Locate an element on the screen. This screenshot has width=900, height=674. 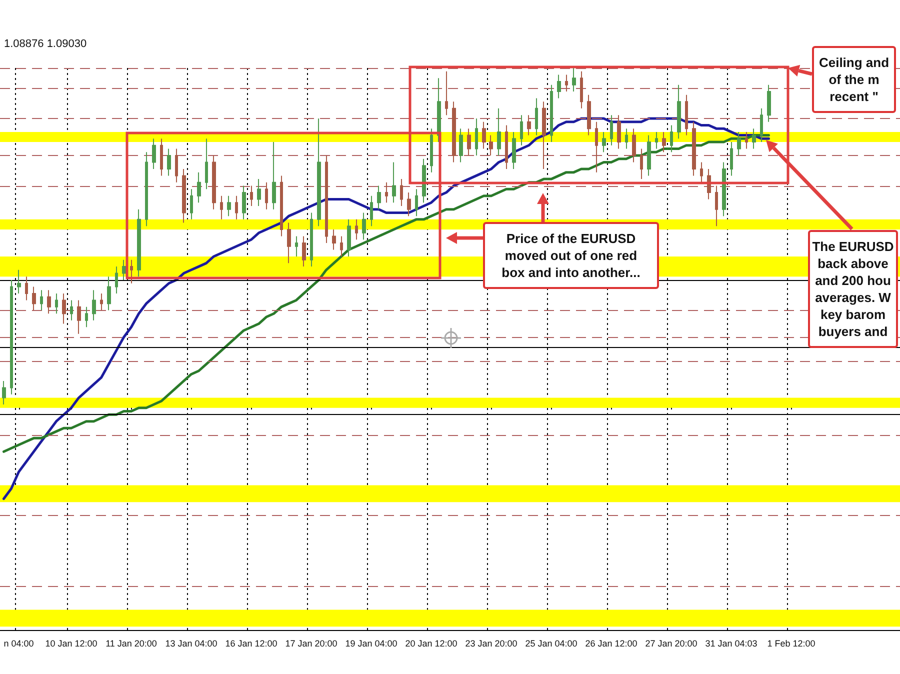
x-tick-label: 10 Jan 12:00 is located at coordinates (71, 643).